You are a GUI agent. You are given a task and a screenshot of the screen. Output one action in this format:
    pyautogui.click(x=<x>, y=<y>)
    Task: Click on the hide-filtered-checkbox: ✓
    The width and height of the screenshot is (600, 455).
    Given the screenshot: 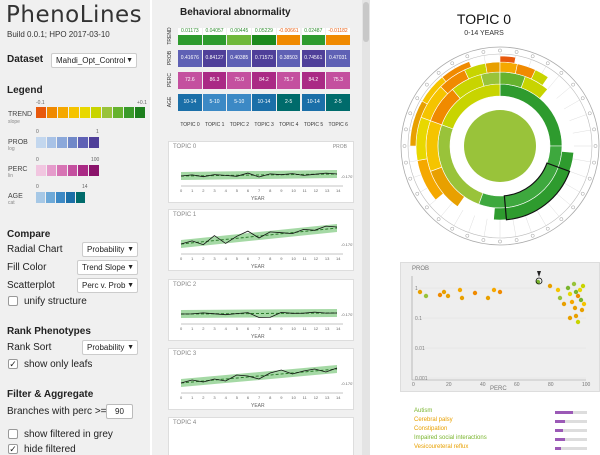 What is the action you would take?
    pyautogui.click(x=13, y=449)
    